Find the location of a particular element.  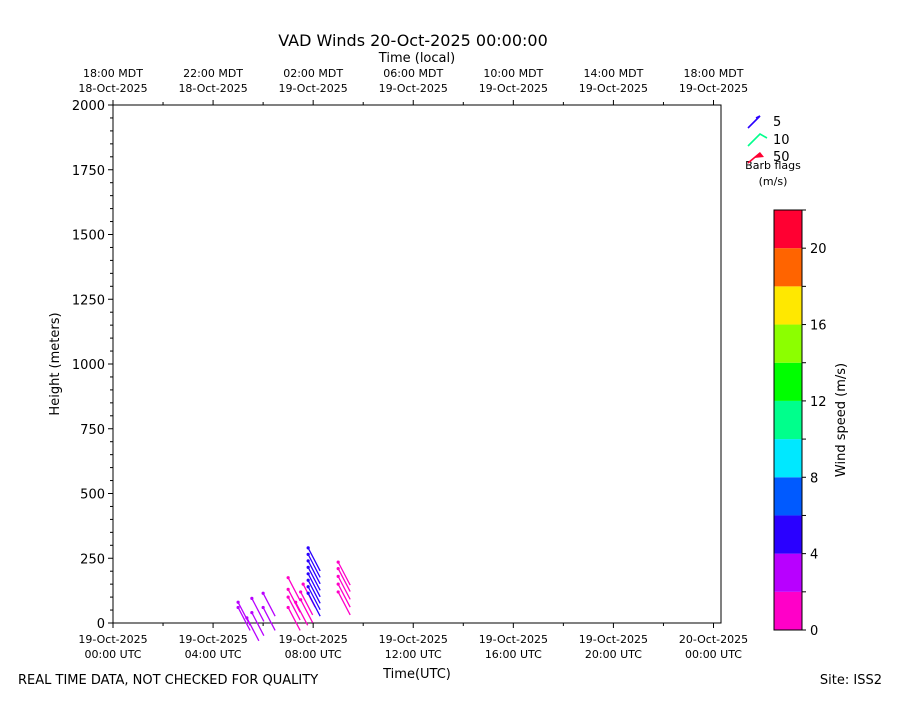

barb-legend: Barb flags (m/s) 5 10 50 is located at coordinates (773, 151).